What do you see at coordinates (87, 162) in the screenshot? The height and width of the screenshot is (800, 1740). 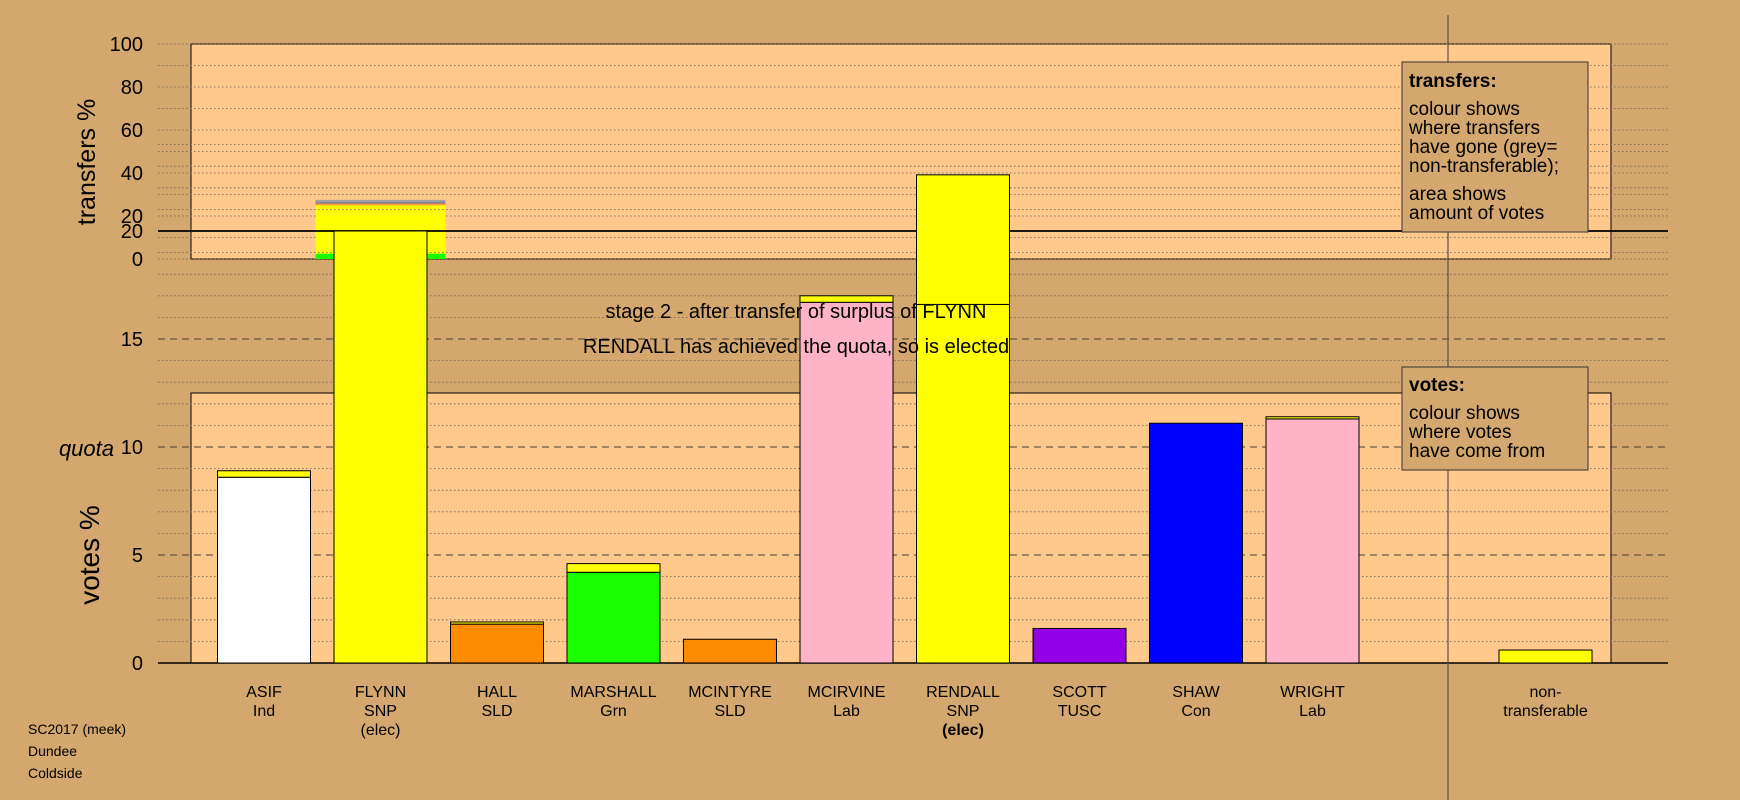 I see `transfers-y-axis-label: transfers %` at bounding box center [87, 162].